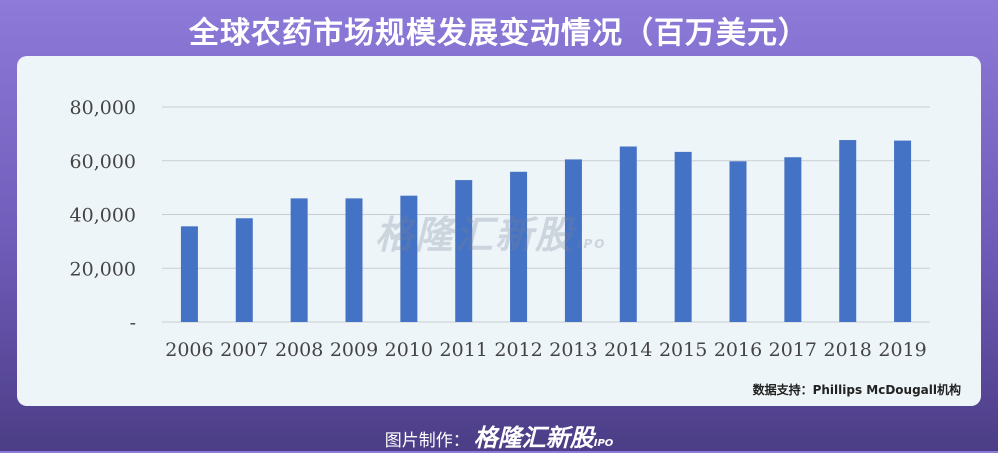  What do you see at coordinates (738, 241) in the screenshot?
I see `bar-2016` at bounding box center [738, 241].